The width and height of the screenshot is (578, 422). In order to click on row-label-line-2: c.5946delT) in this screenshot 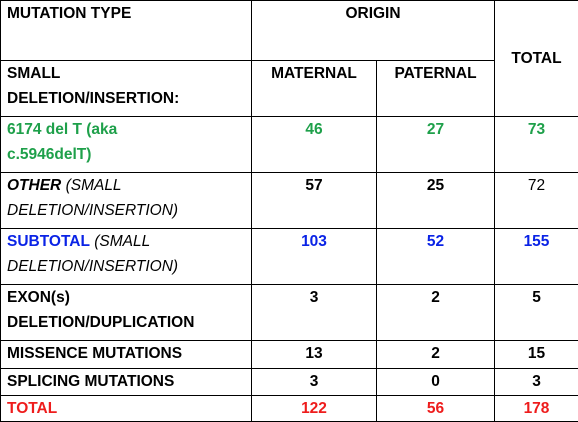, I will do `click(126, 154)`.